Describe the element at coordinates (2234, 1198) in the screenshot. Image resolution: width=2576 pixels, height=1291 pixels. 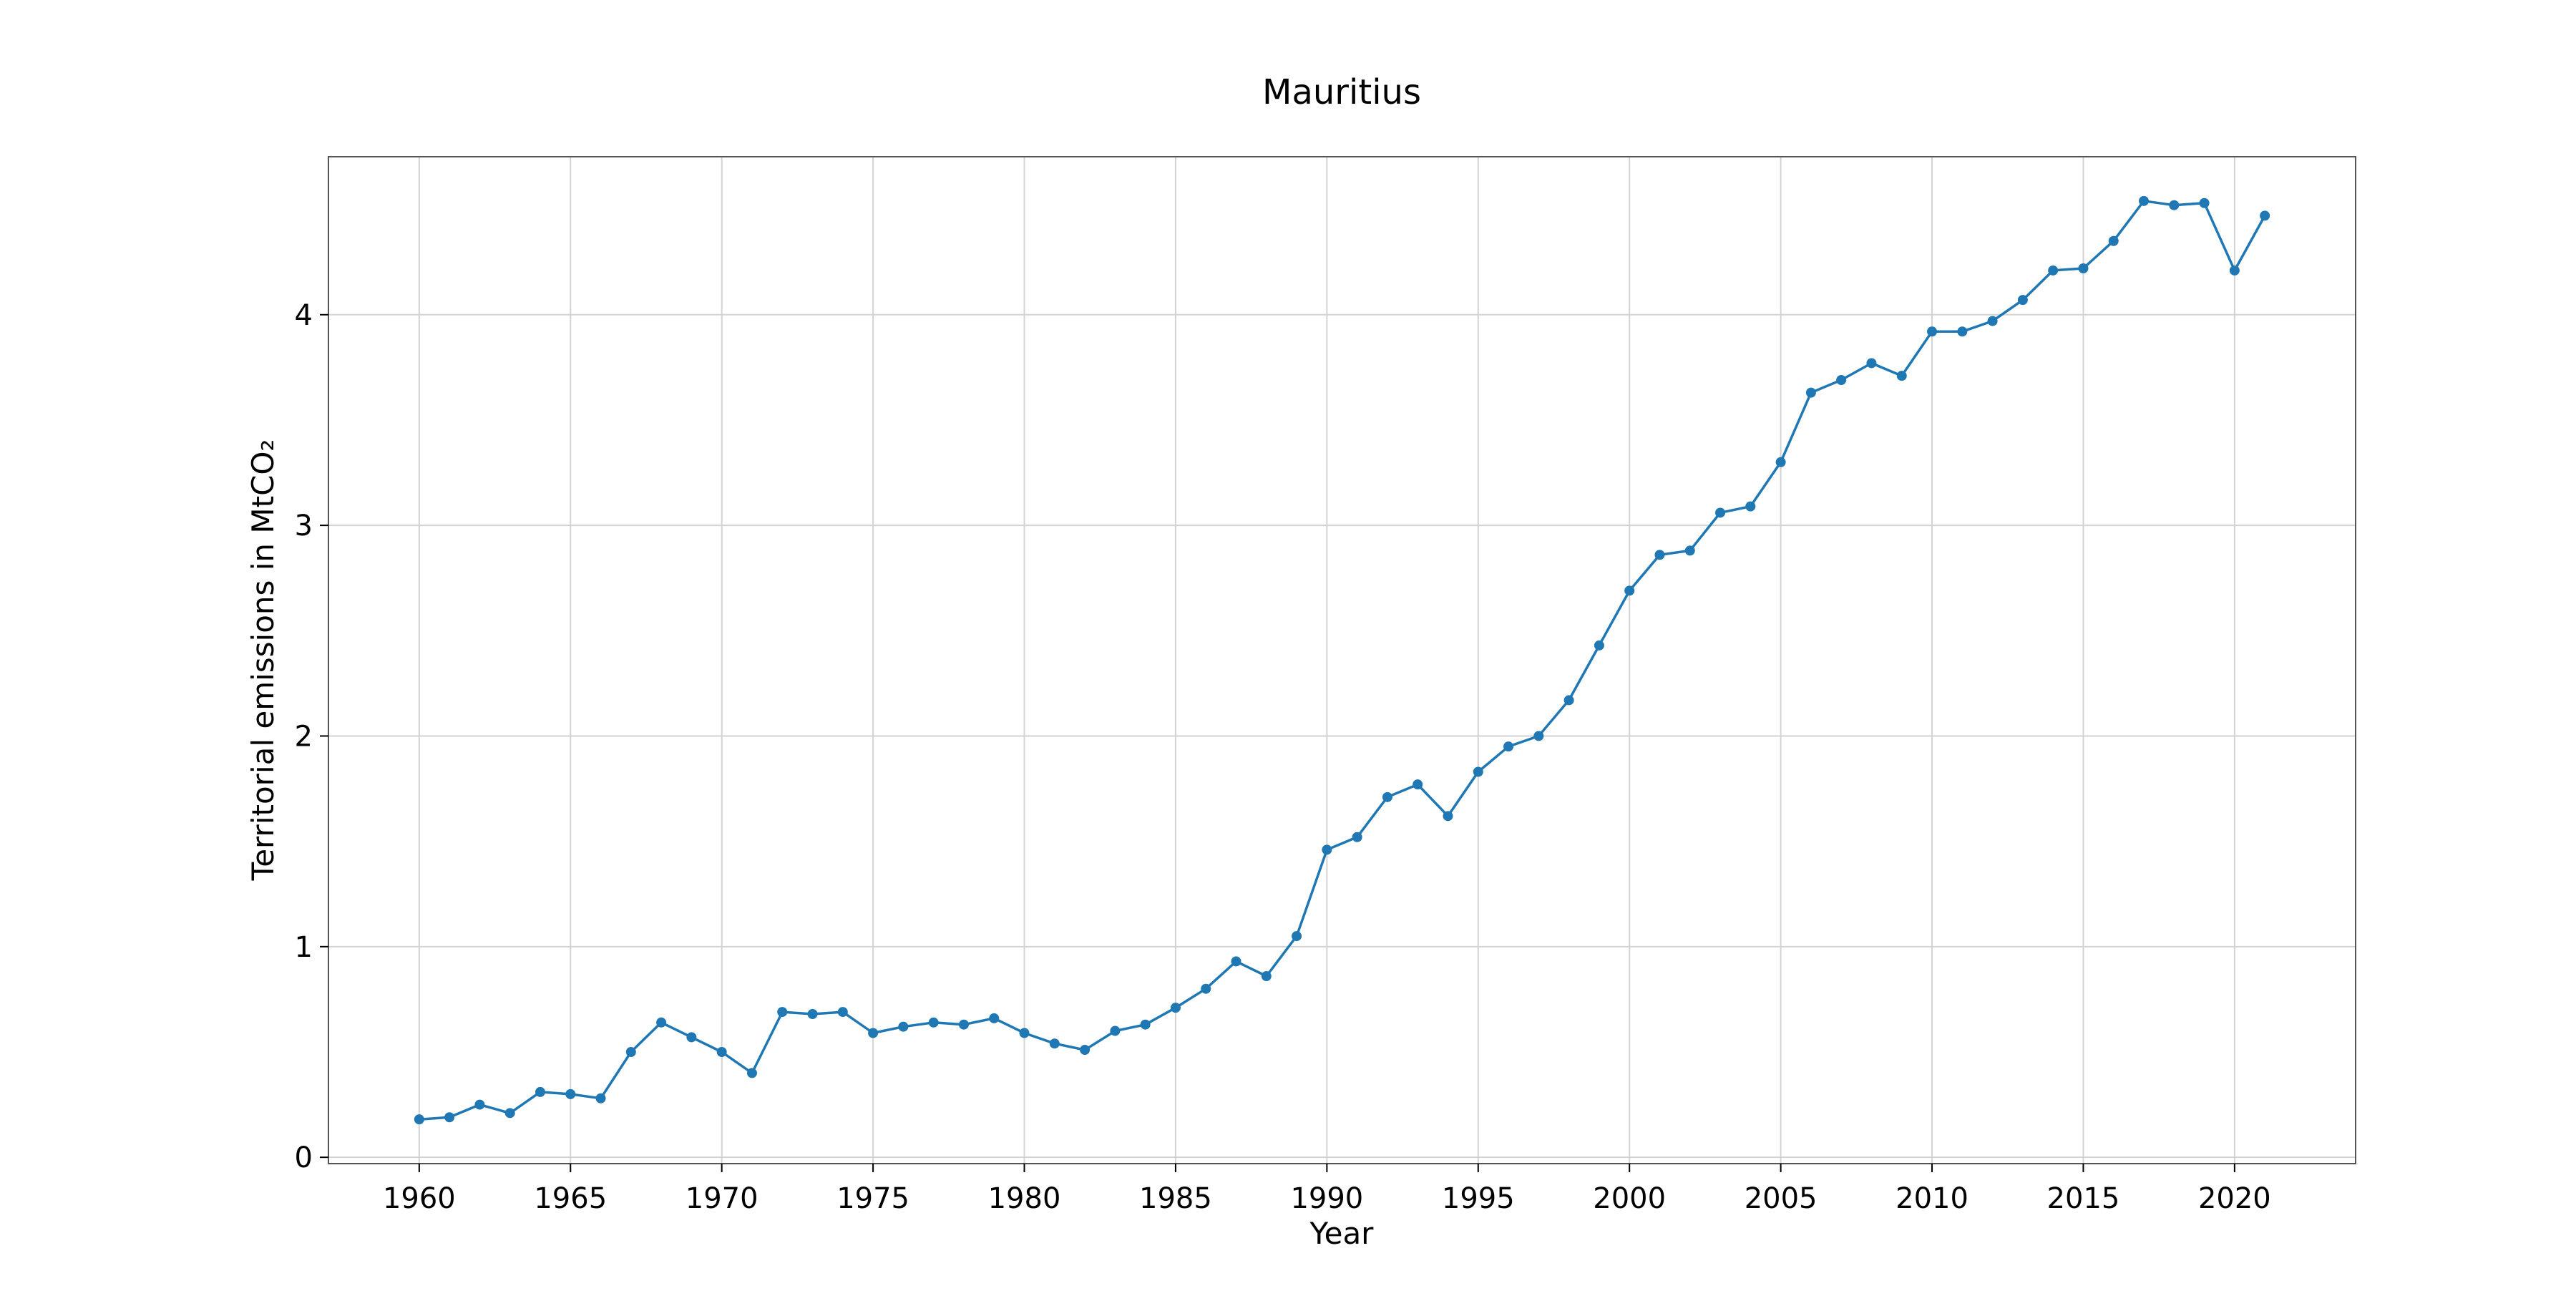
I see `x-tick-label: 2020` at that location.